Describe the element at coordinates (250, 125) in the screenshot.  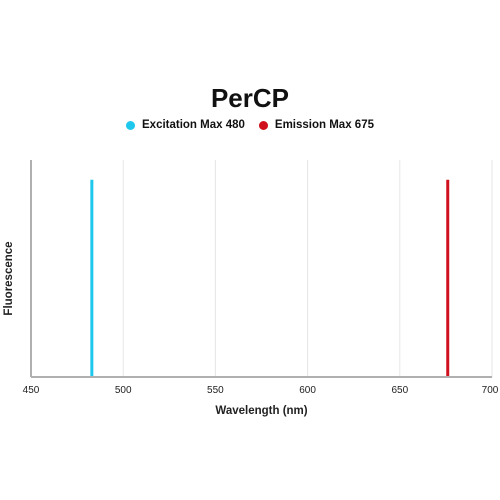
I see `legend: Excitation Max 480 Emission Max 675` at that location.